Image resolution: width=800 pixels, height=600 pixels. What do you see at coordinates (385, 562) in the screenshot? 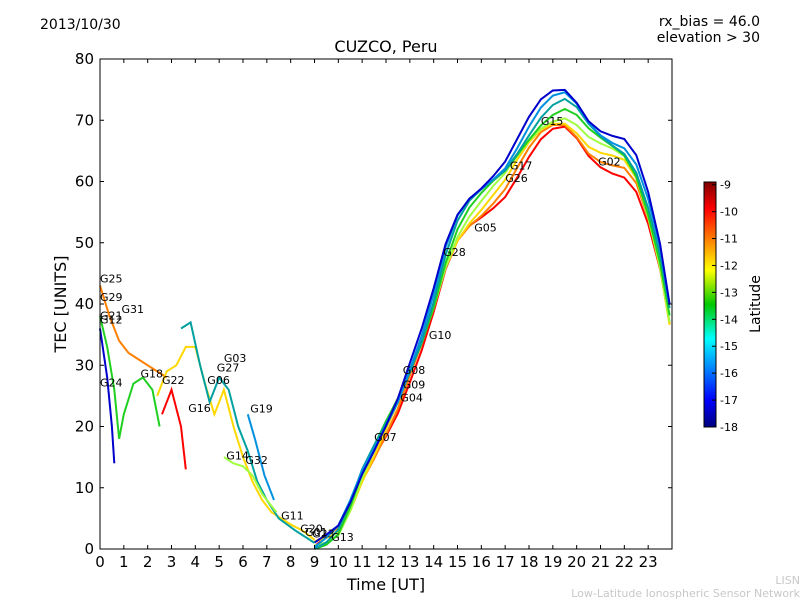
I see `x-tick-label: 12` at bounding box center [385, 562].